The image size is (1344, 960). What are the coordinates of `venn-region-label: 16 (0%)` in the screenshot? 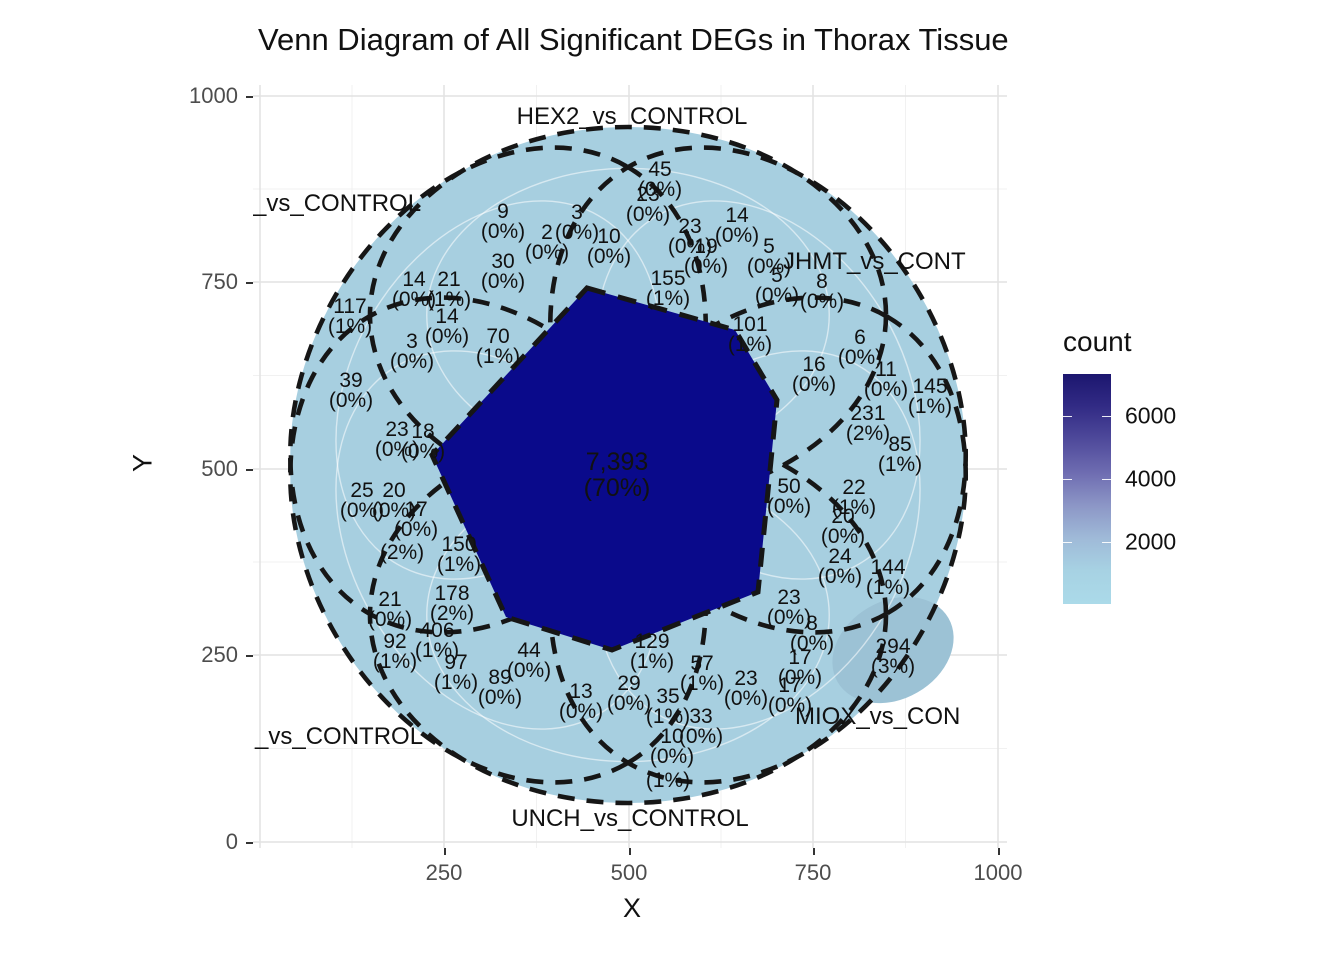 It's located at (814, 374).